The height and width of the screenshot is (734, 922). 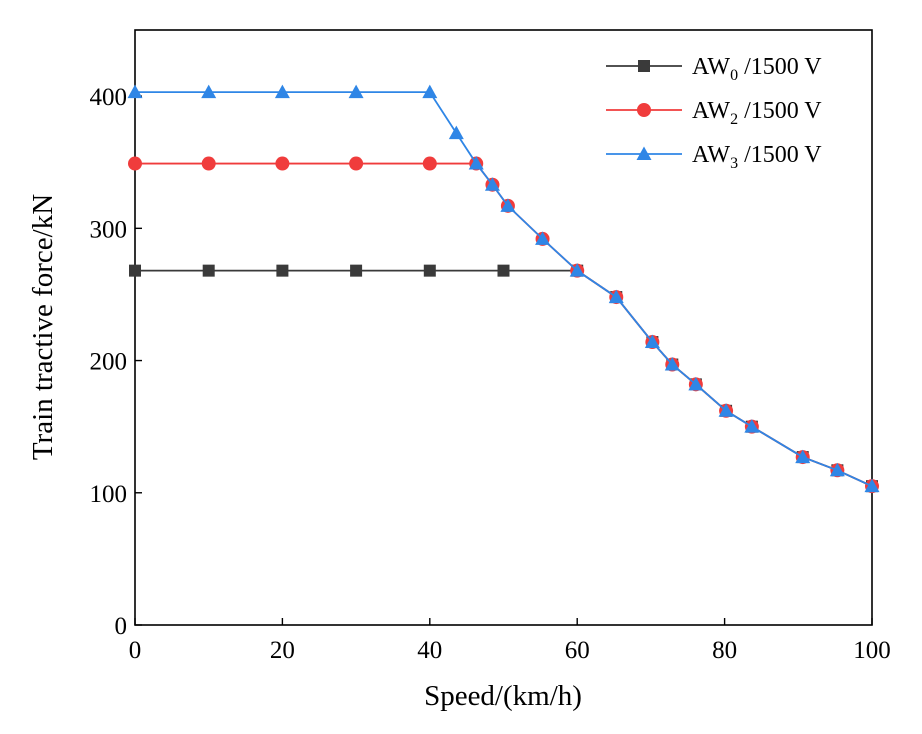 I want to click on legend-label: AW0 /1500 V, so click(x=757, y=69).